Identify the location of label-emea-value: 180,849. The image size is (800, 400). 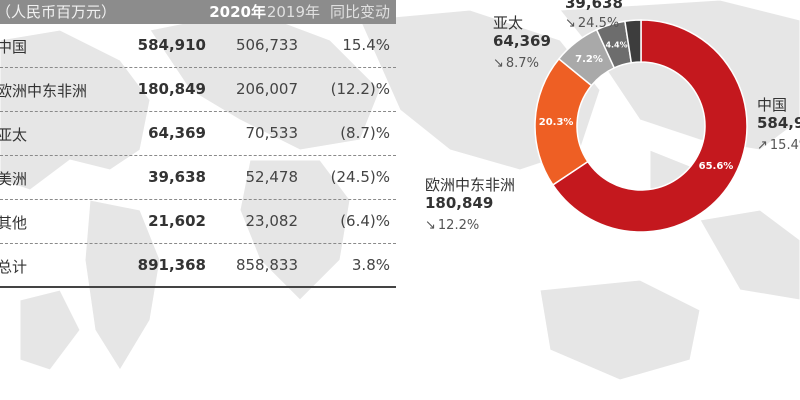
(459, 203).